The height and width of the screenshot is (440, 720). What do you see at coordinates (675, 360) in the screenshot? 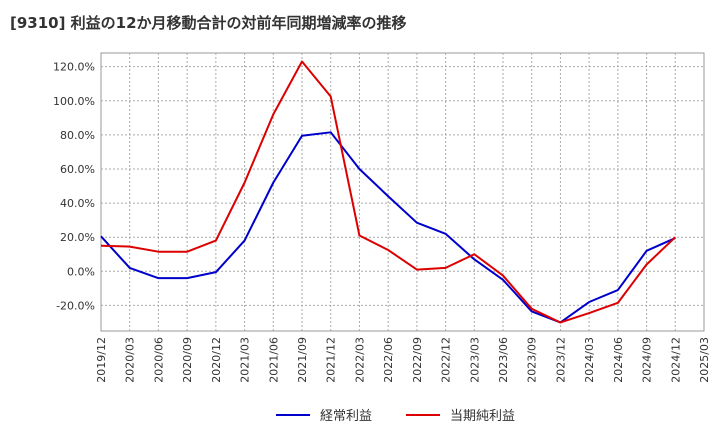
I see `x-tick-label: 2024/12` at bounding box center [675, 360].